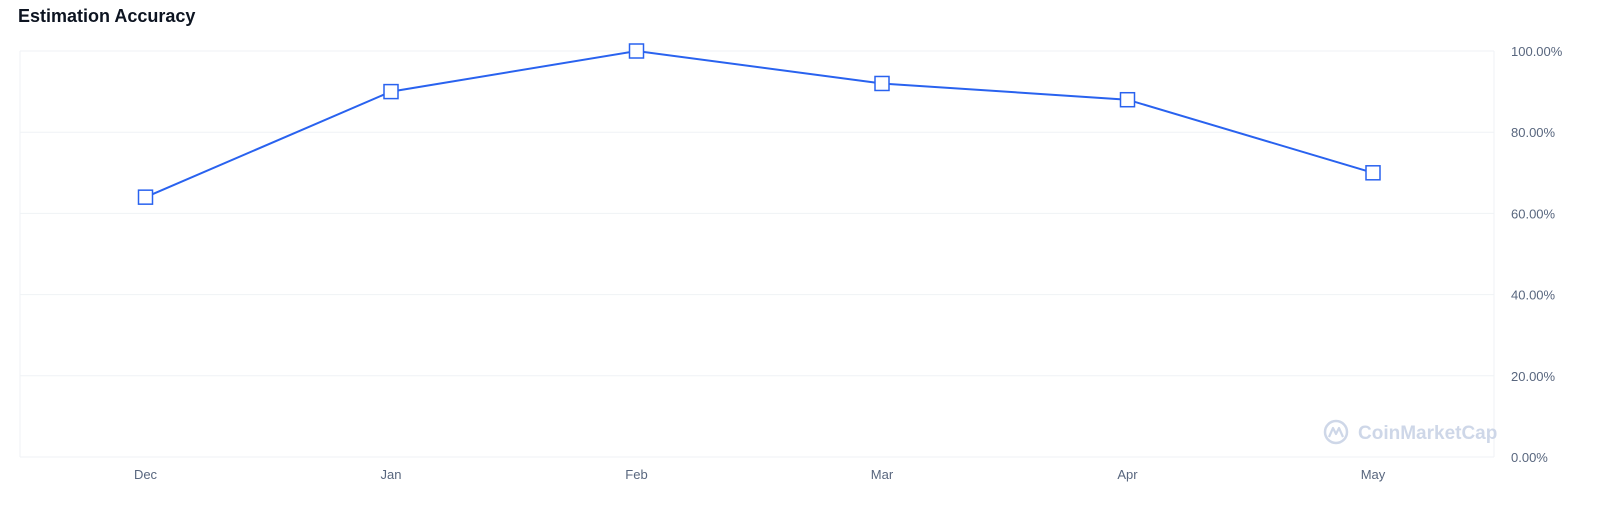 This screenshot has height=511, width=1600. What do you see at coordinates (1127, 474) in the screenshot?
I see `x-tick-label: Apr` at bounding box center [1127, 474].